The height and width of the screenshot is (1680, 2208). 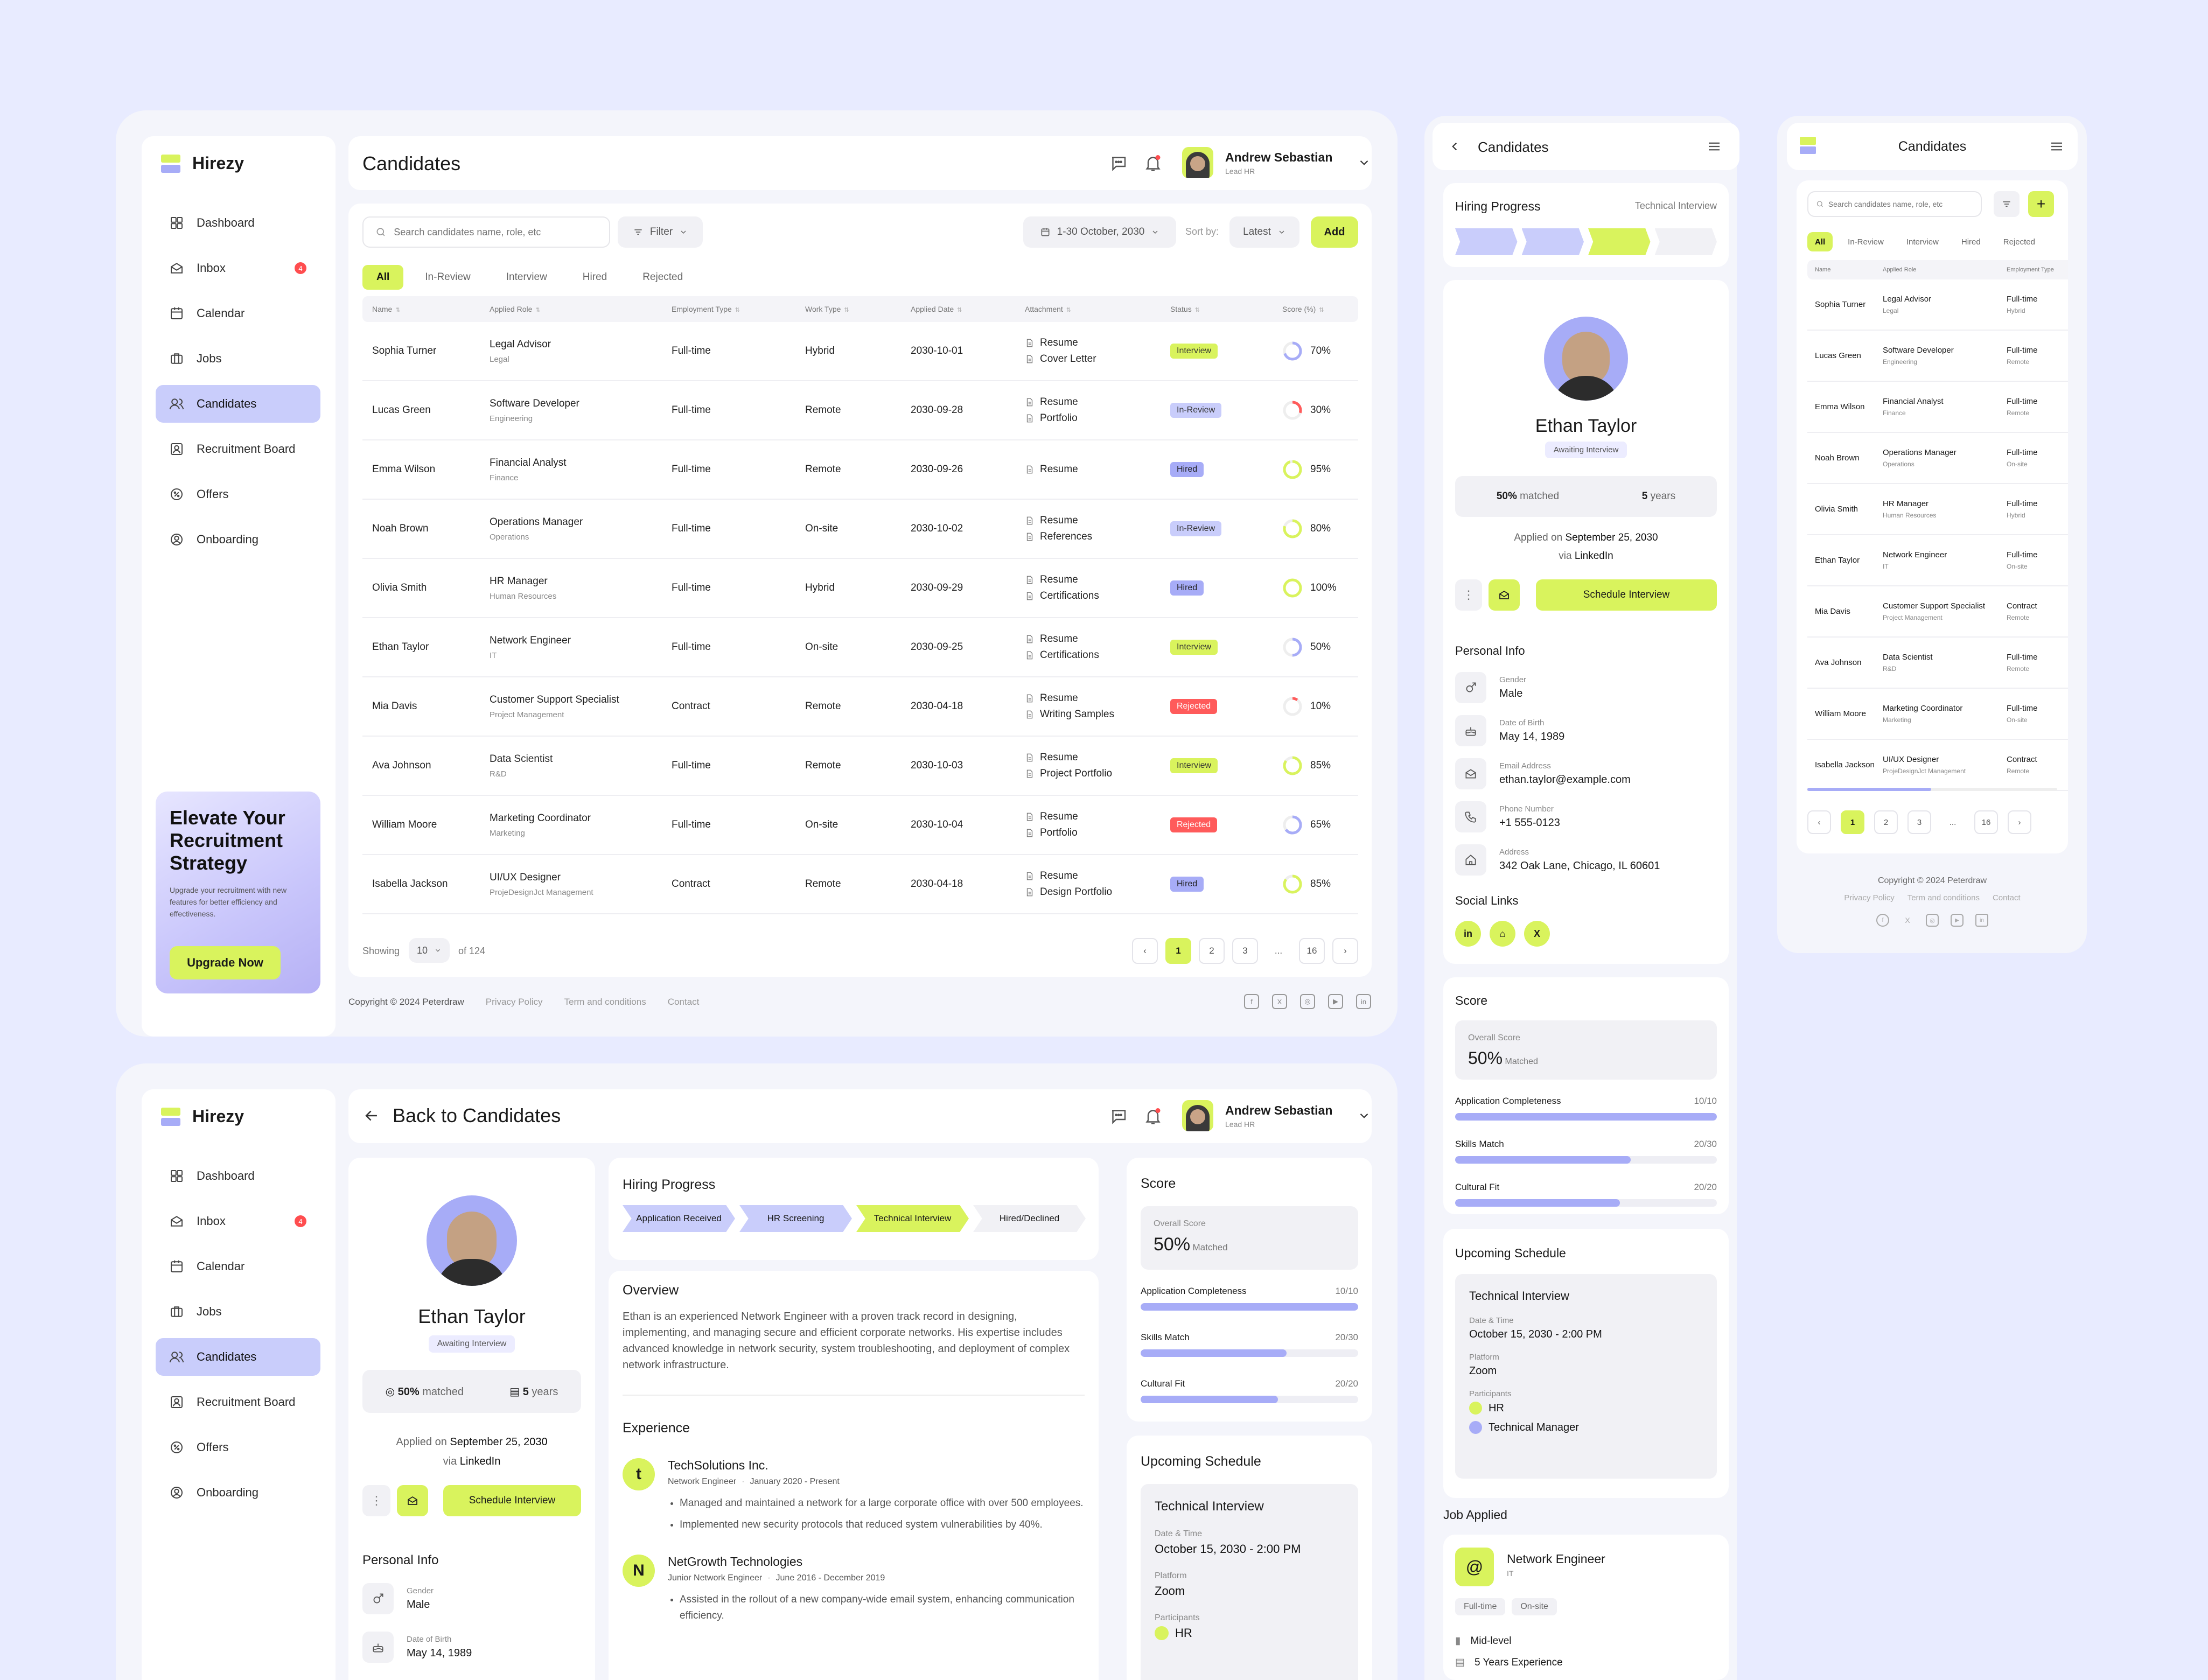 I want to click on column-header: Applied Role ⇅, so click(x=515, y=309).